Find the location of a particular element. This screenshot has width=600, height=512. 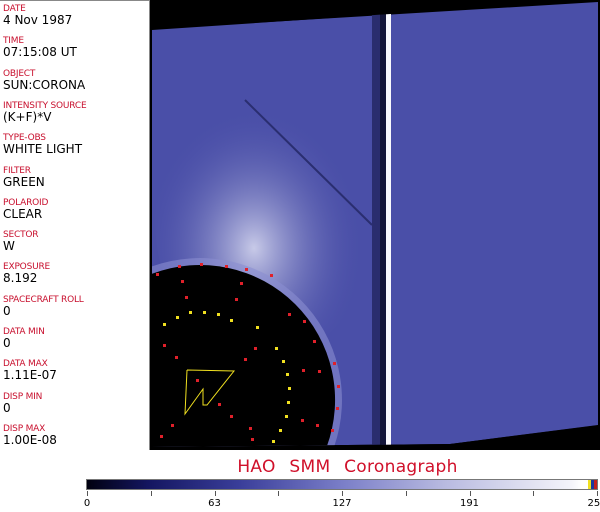

field-polaroid: POLAROID CLEAR is located at coordinates (25, 209).